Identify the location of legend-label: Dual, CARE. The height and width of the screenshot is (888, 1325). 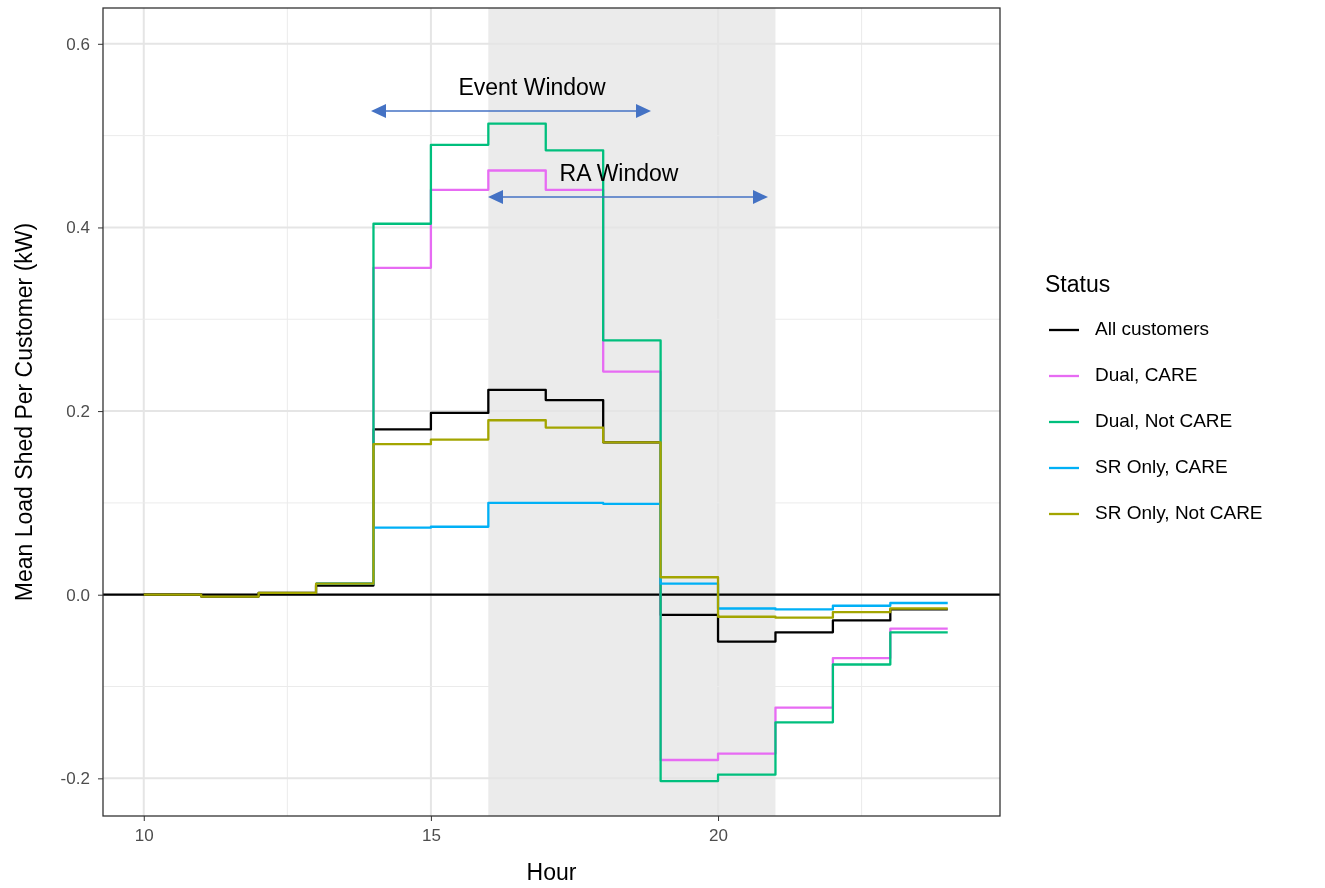
(1146, 375).